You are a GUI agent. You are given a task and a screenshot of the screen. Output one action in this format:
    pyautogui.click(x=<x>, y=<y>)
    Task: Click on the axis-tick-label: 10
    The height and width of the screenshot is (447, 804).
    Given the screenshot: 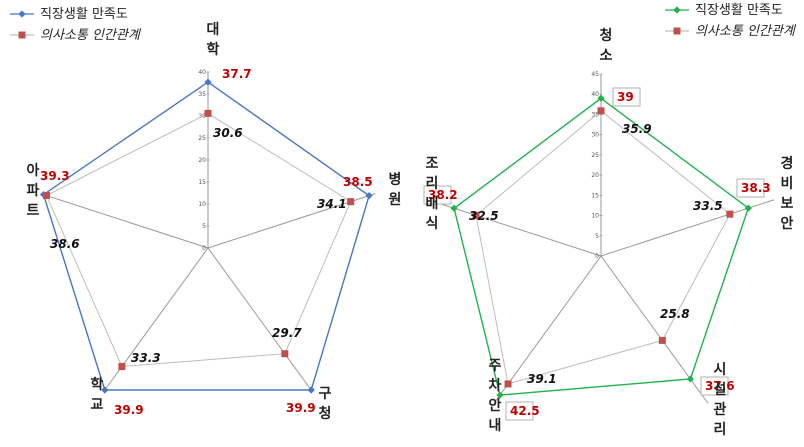 What is the action you would take?
    pyautogui.click(x=595, y=216)
    